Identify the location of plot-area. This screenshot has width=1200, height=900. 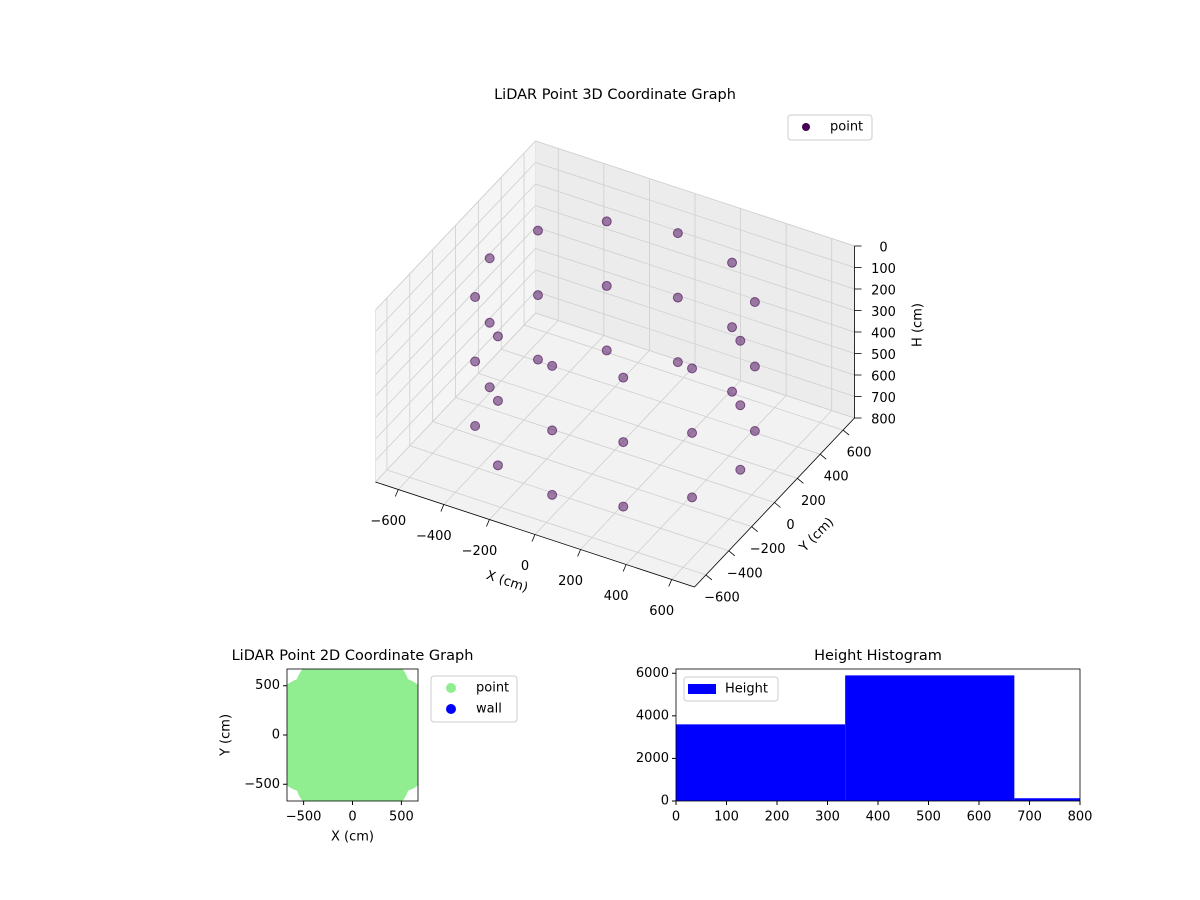
(878, 738).